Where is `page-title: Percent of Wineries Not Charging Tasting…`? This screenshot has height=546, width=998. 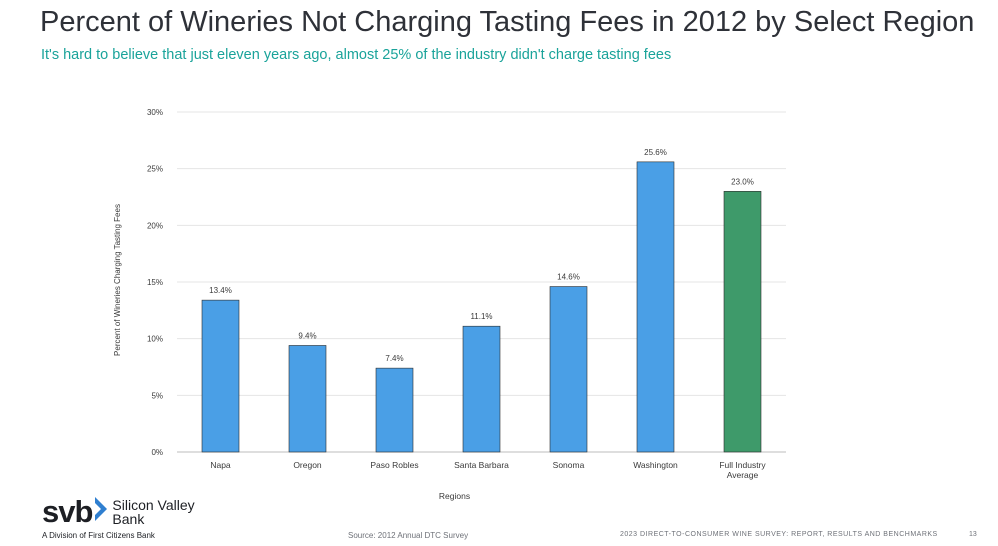 page-title: Percent of Wineries Not Charging Tasting… is located at coordinates (507, 22).